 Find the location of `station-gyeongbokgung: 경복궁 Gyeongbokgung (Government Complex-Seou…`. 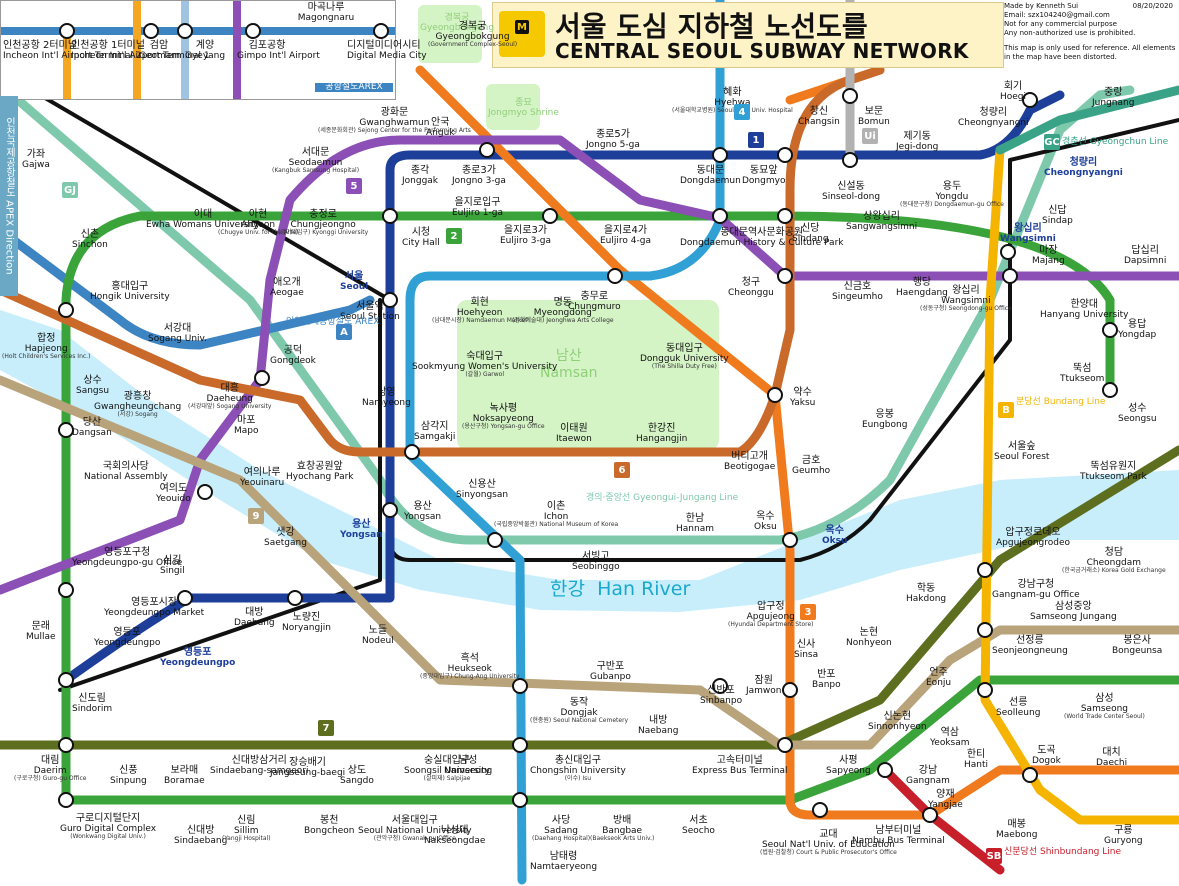

station-gyeongbokgung: 경복궁 Gyeongbokgung (Government Complex-Seou… is located at coordinates (473, 34).